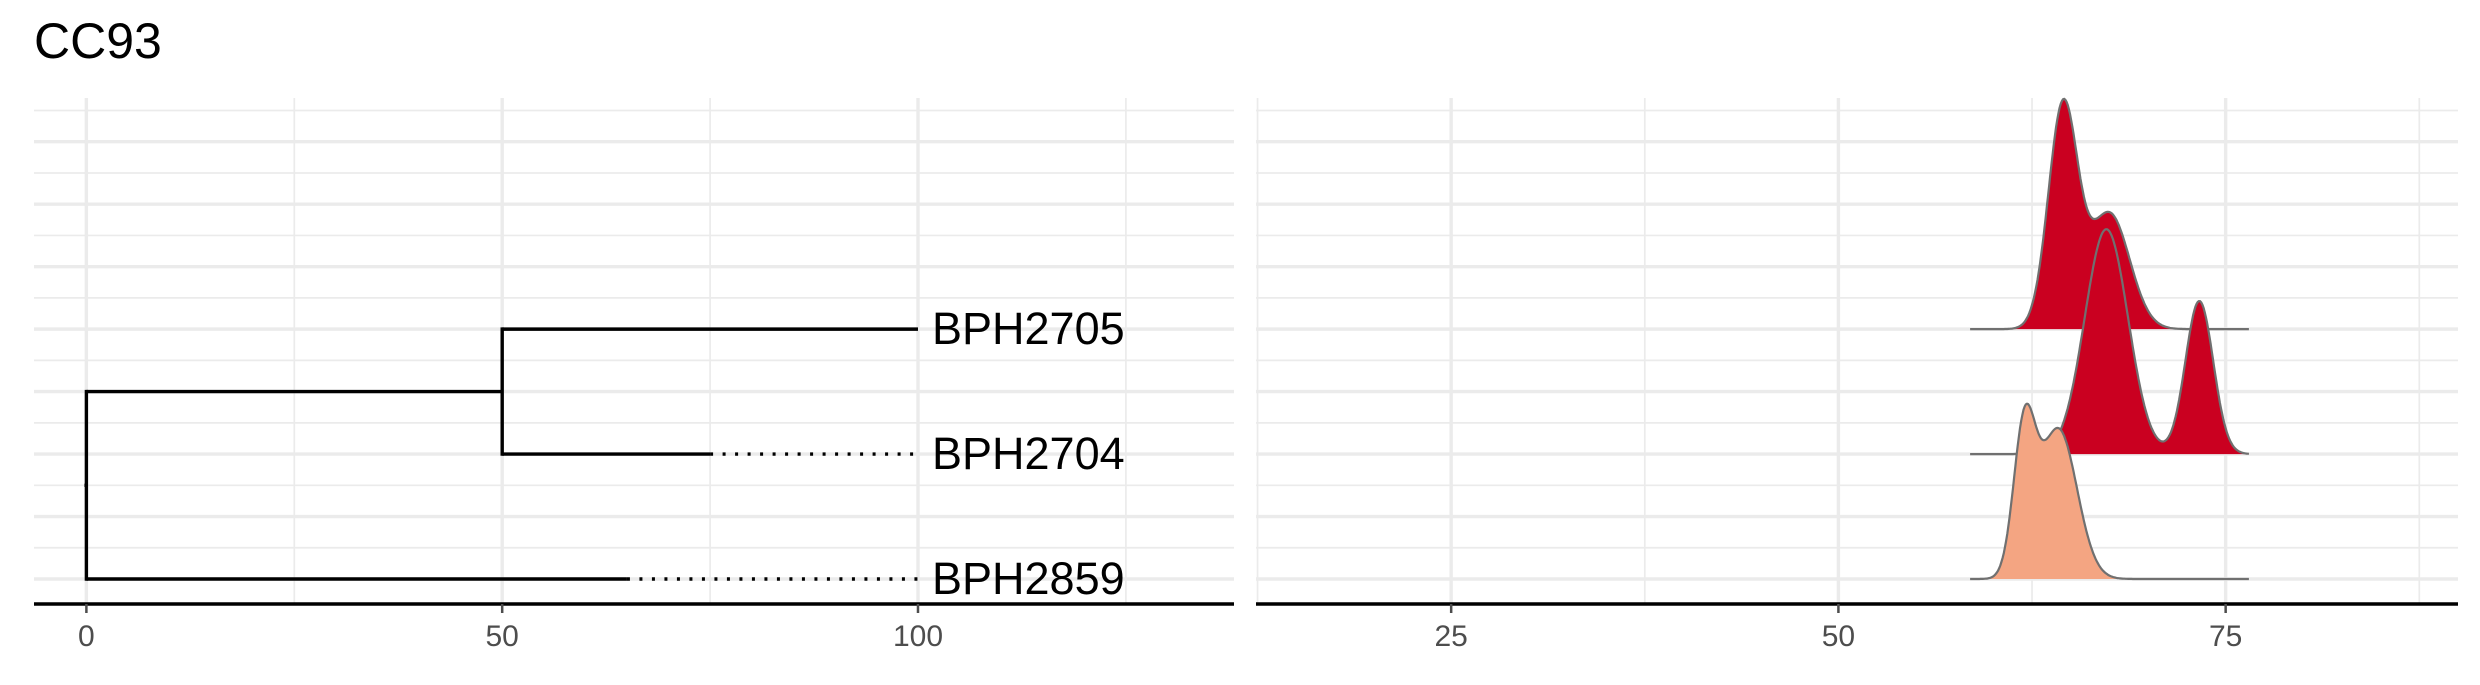 The image size is (2480, 685). What do you see at coordinates (1450, 636) in the screenshot?
I see `x-tick-label: 25` at bounding box center [1450, 636].